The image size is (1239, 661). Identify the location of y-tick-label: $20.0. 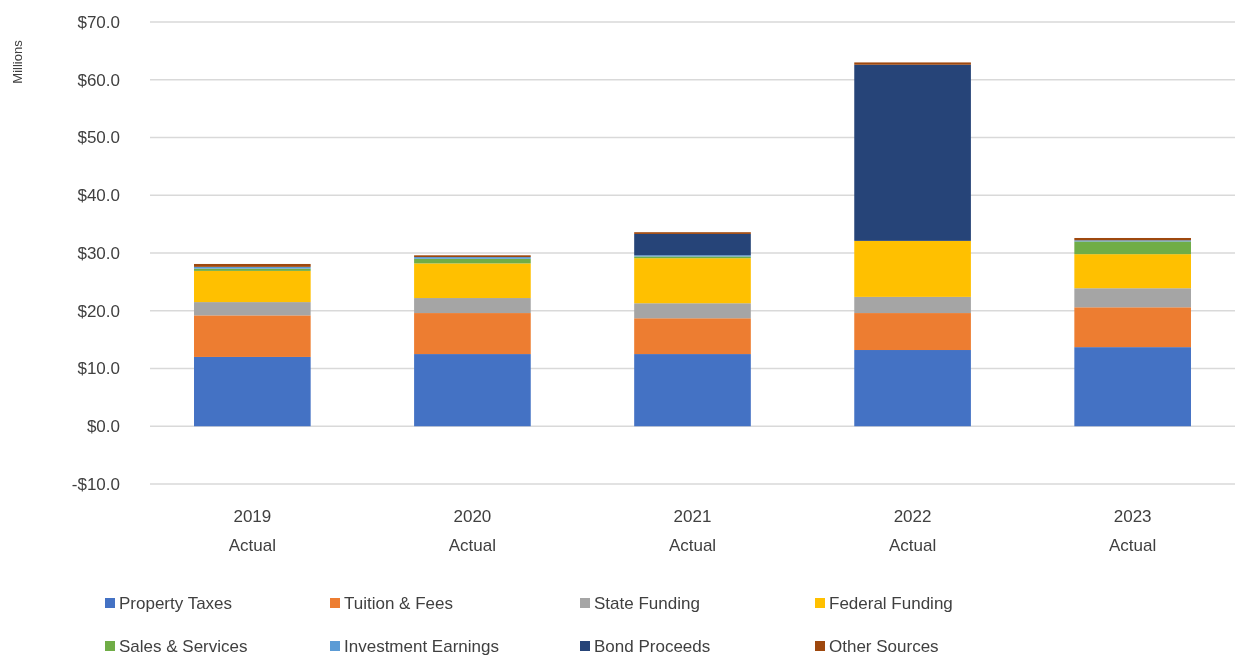
(98, 311).